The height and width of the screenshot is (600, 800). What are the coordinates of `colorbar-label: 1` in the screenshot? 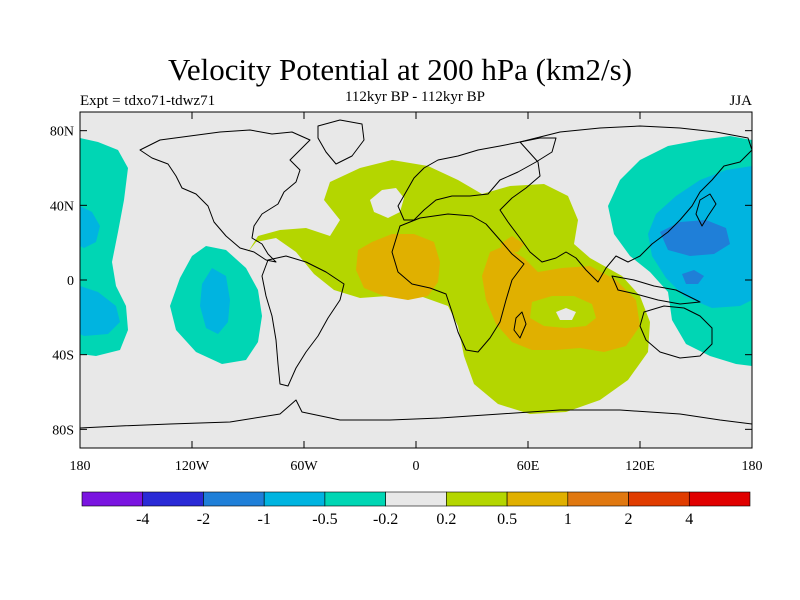 It's located at (568, 519).